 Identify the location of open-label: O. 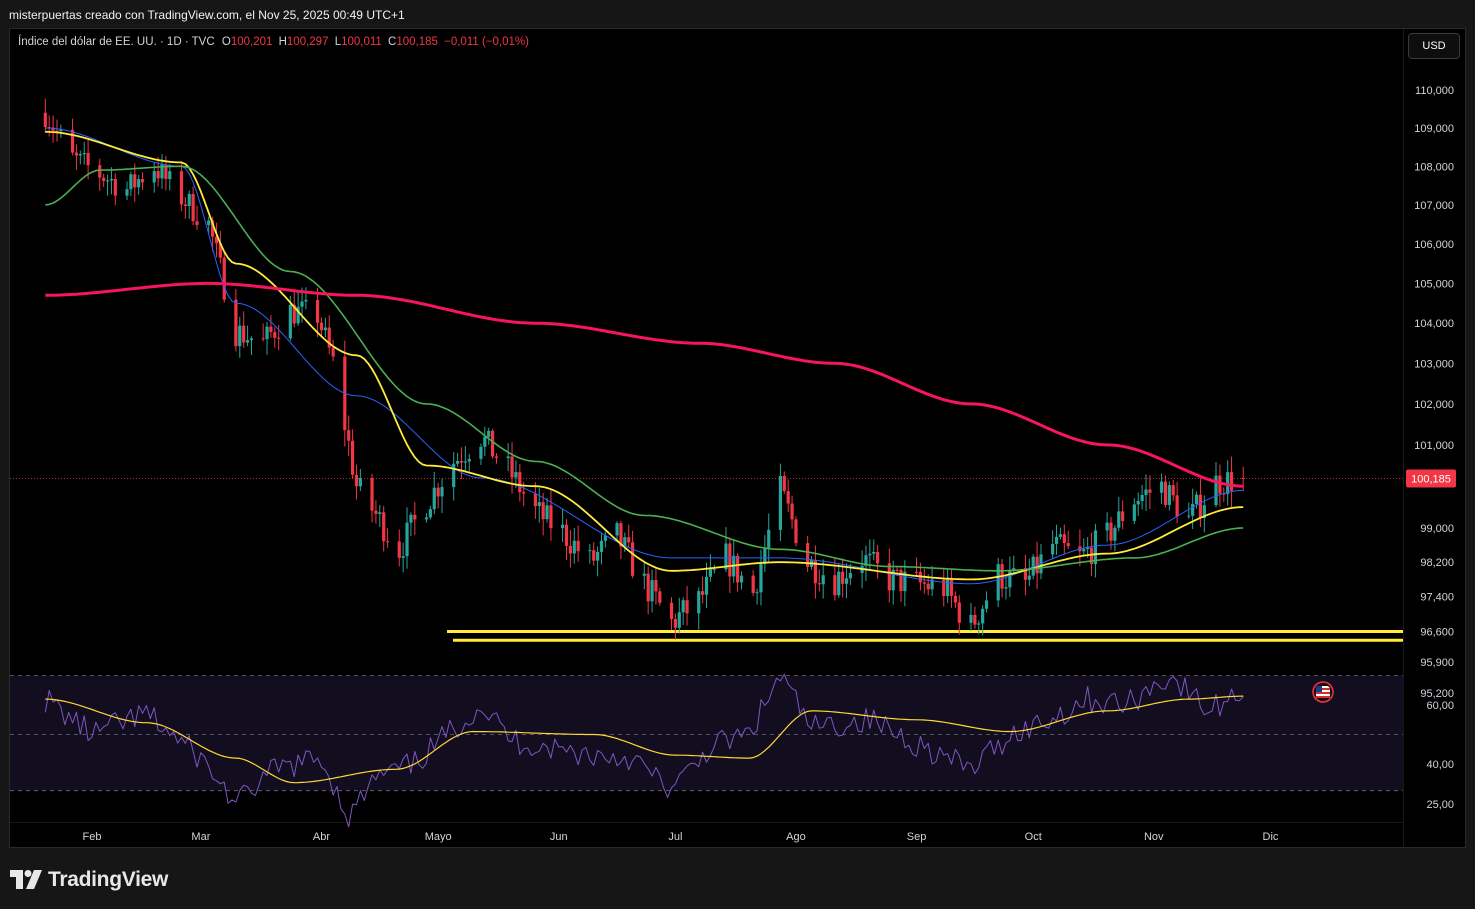
(226, 42).